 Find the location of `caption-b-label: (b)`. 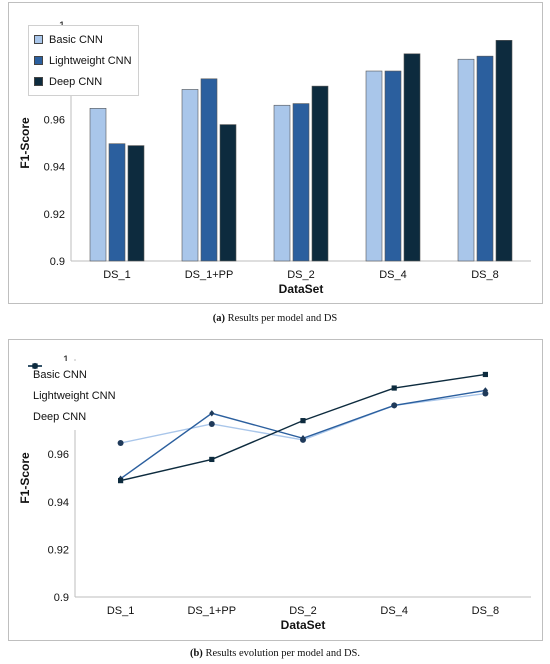

caption-b-label: (b) is located at coordinates (196, 653).